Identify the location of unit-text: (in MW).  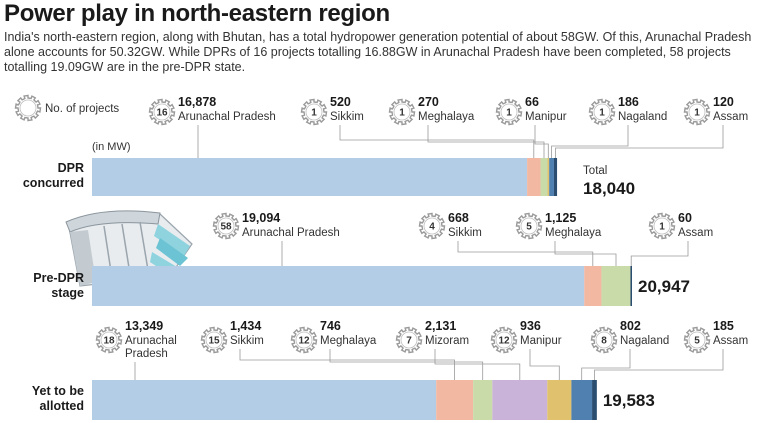
(111, 147).